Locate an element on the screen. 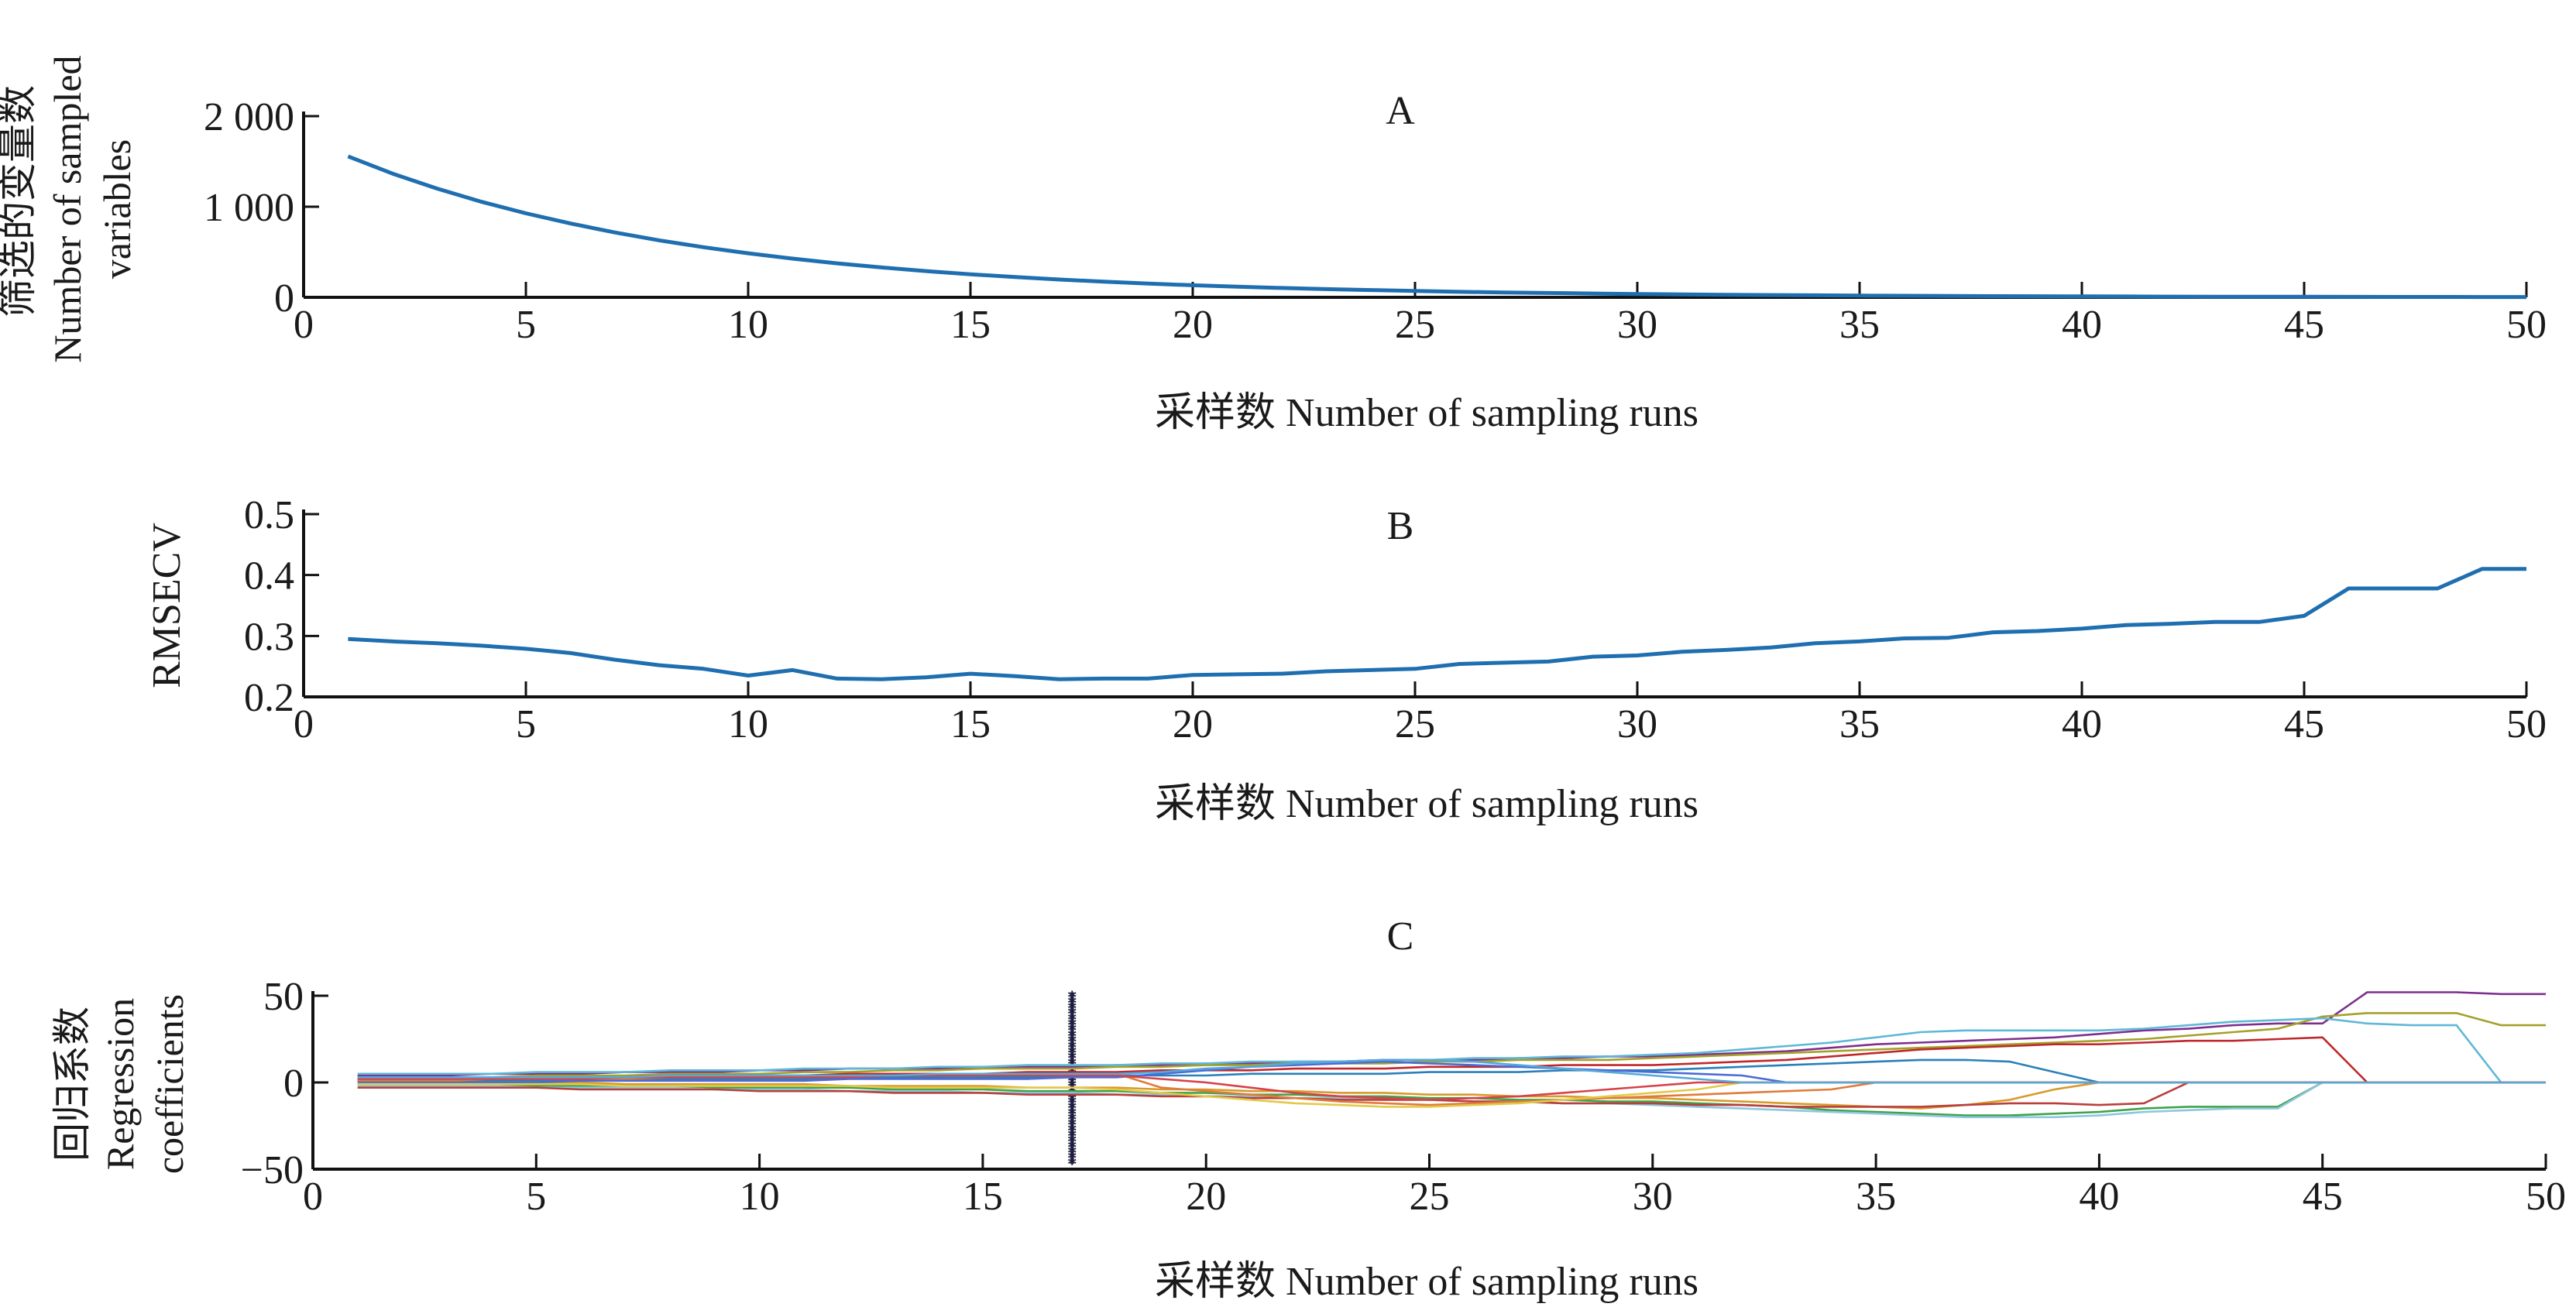 The image size is (2576, 1307). panel-a-y-label-line-3: variables is located at coordinates (117, 209).